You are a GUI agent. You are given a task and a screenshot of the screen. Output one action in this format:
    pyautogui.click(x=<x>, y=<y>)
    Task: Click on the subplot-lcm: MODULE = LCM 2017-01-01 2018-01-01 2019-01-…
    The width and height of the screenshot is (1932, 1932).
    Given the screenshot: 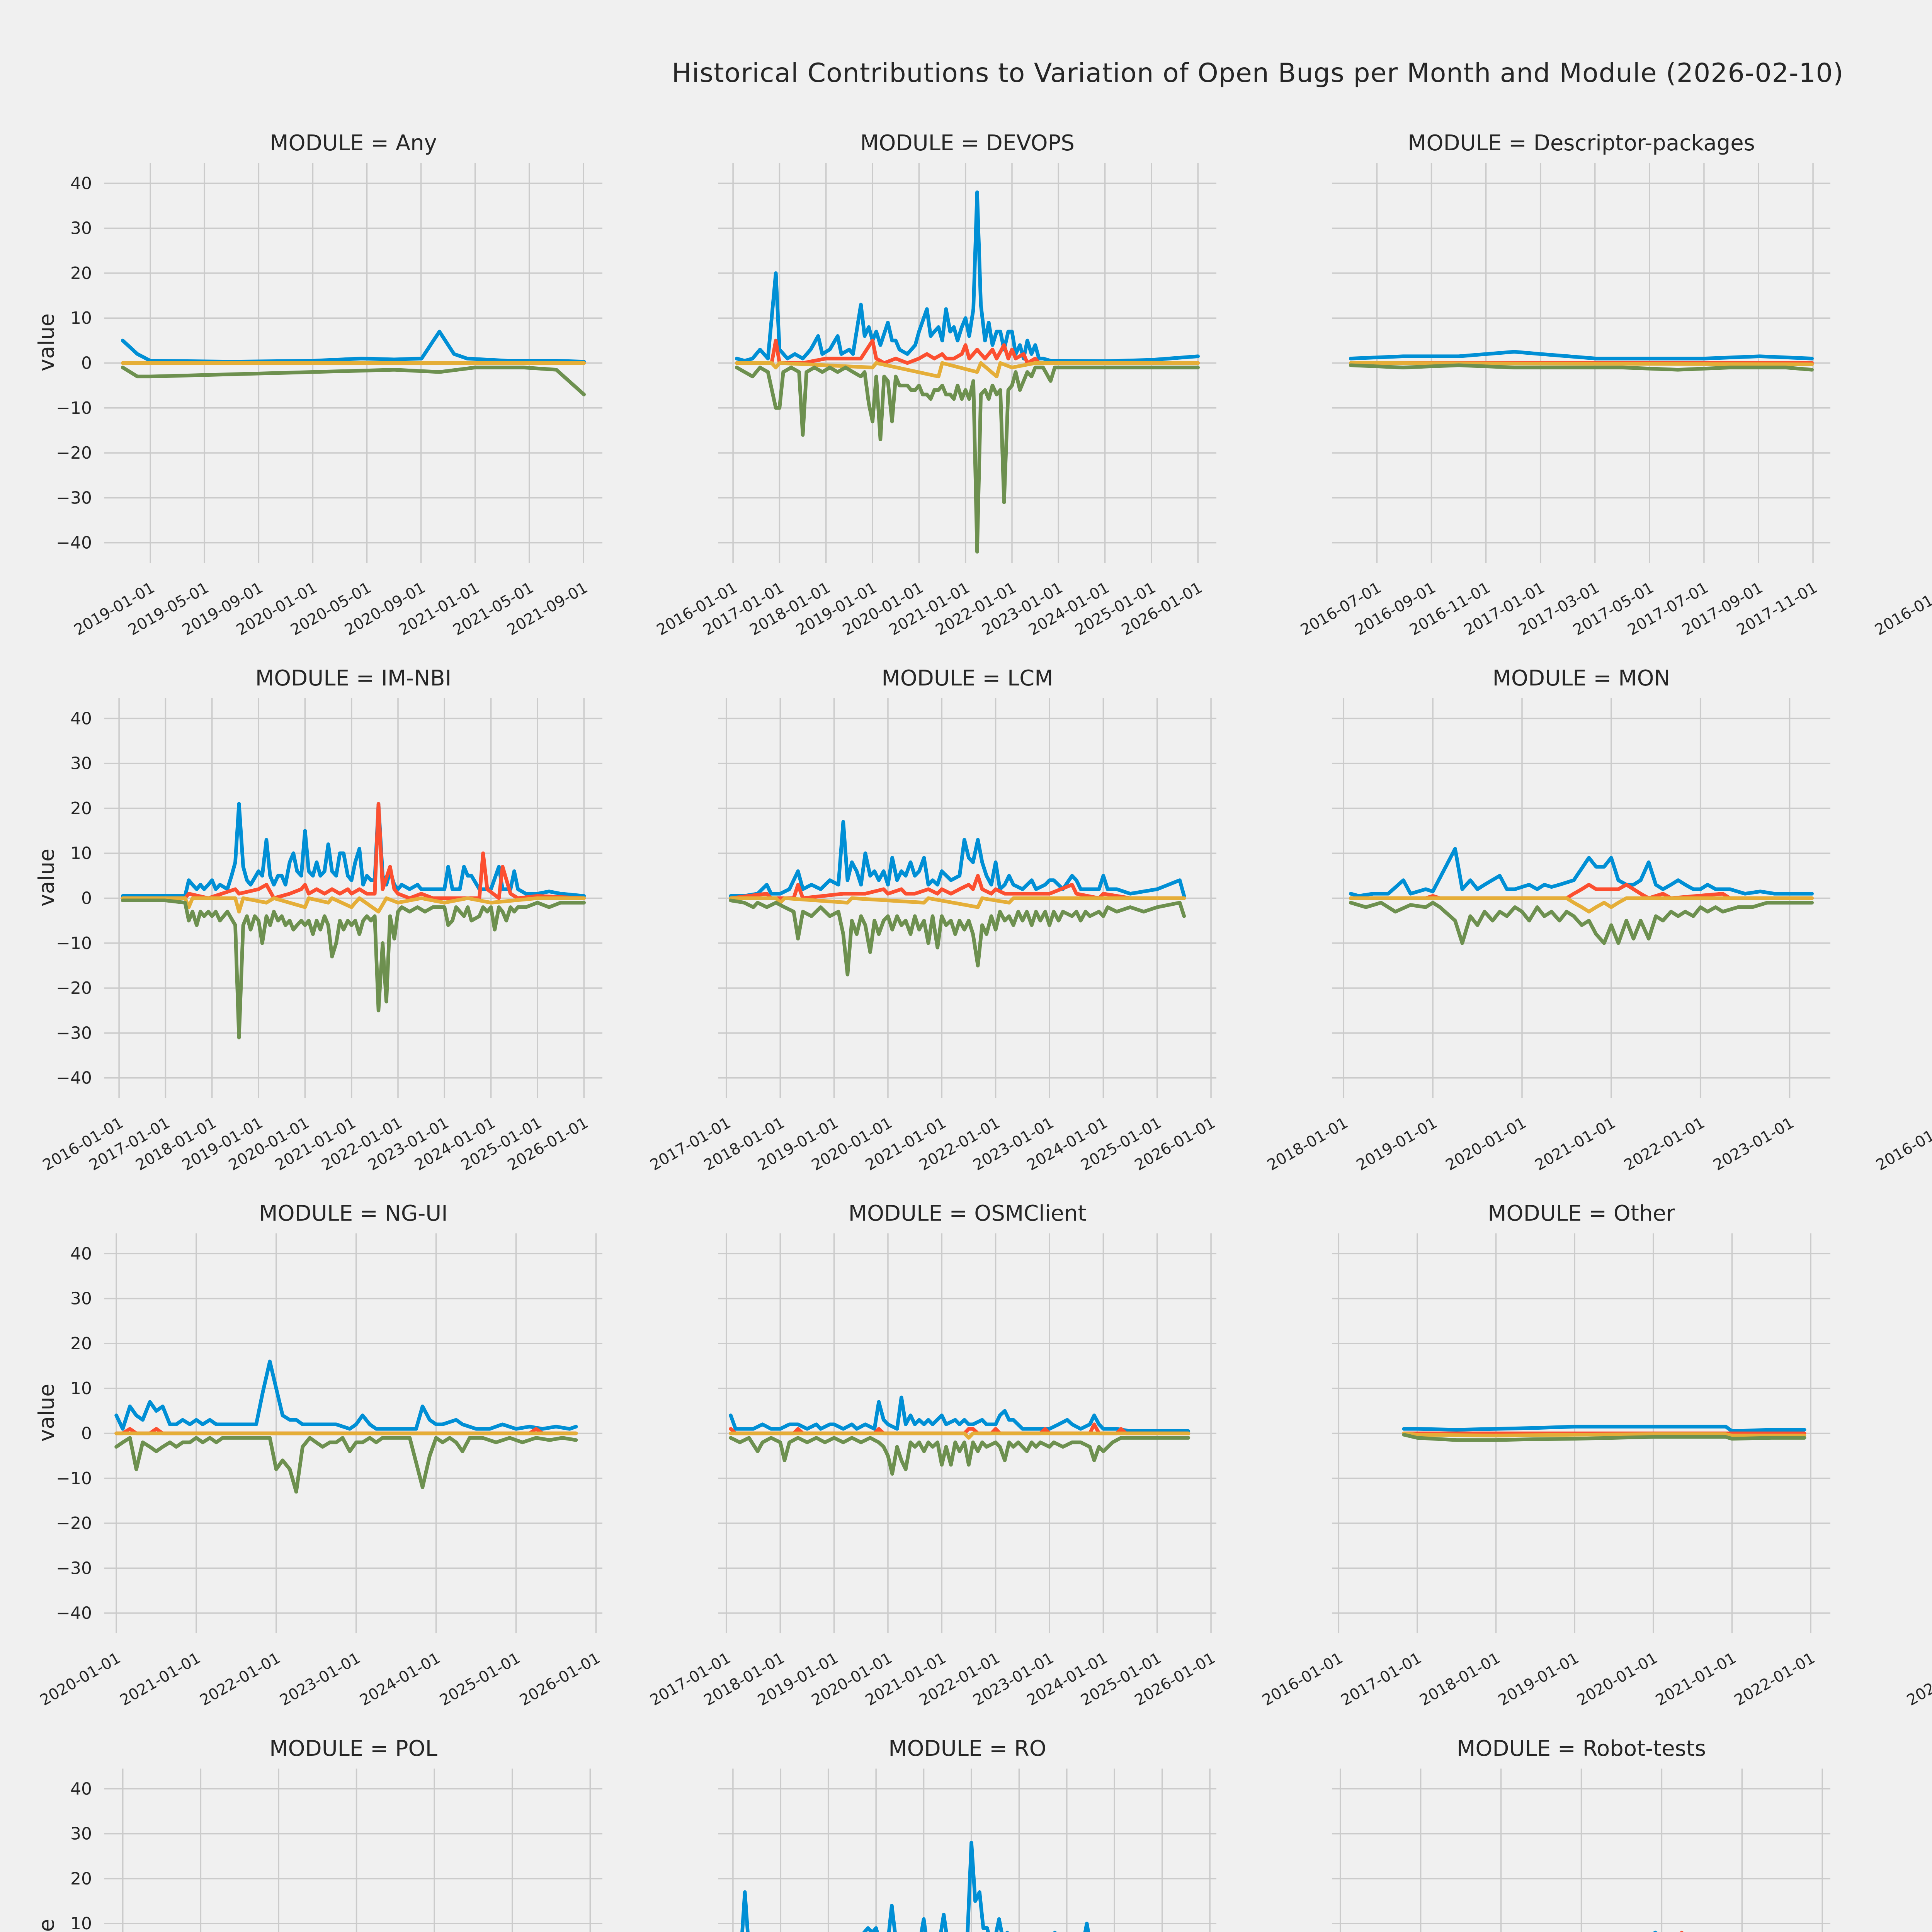 What is the action you would take?
    pyautogui.click(x=933, y=932)
    